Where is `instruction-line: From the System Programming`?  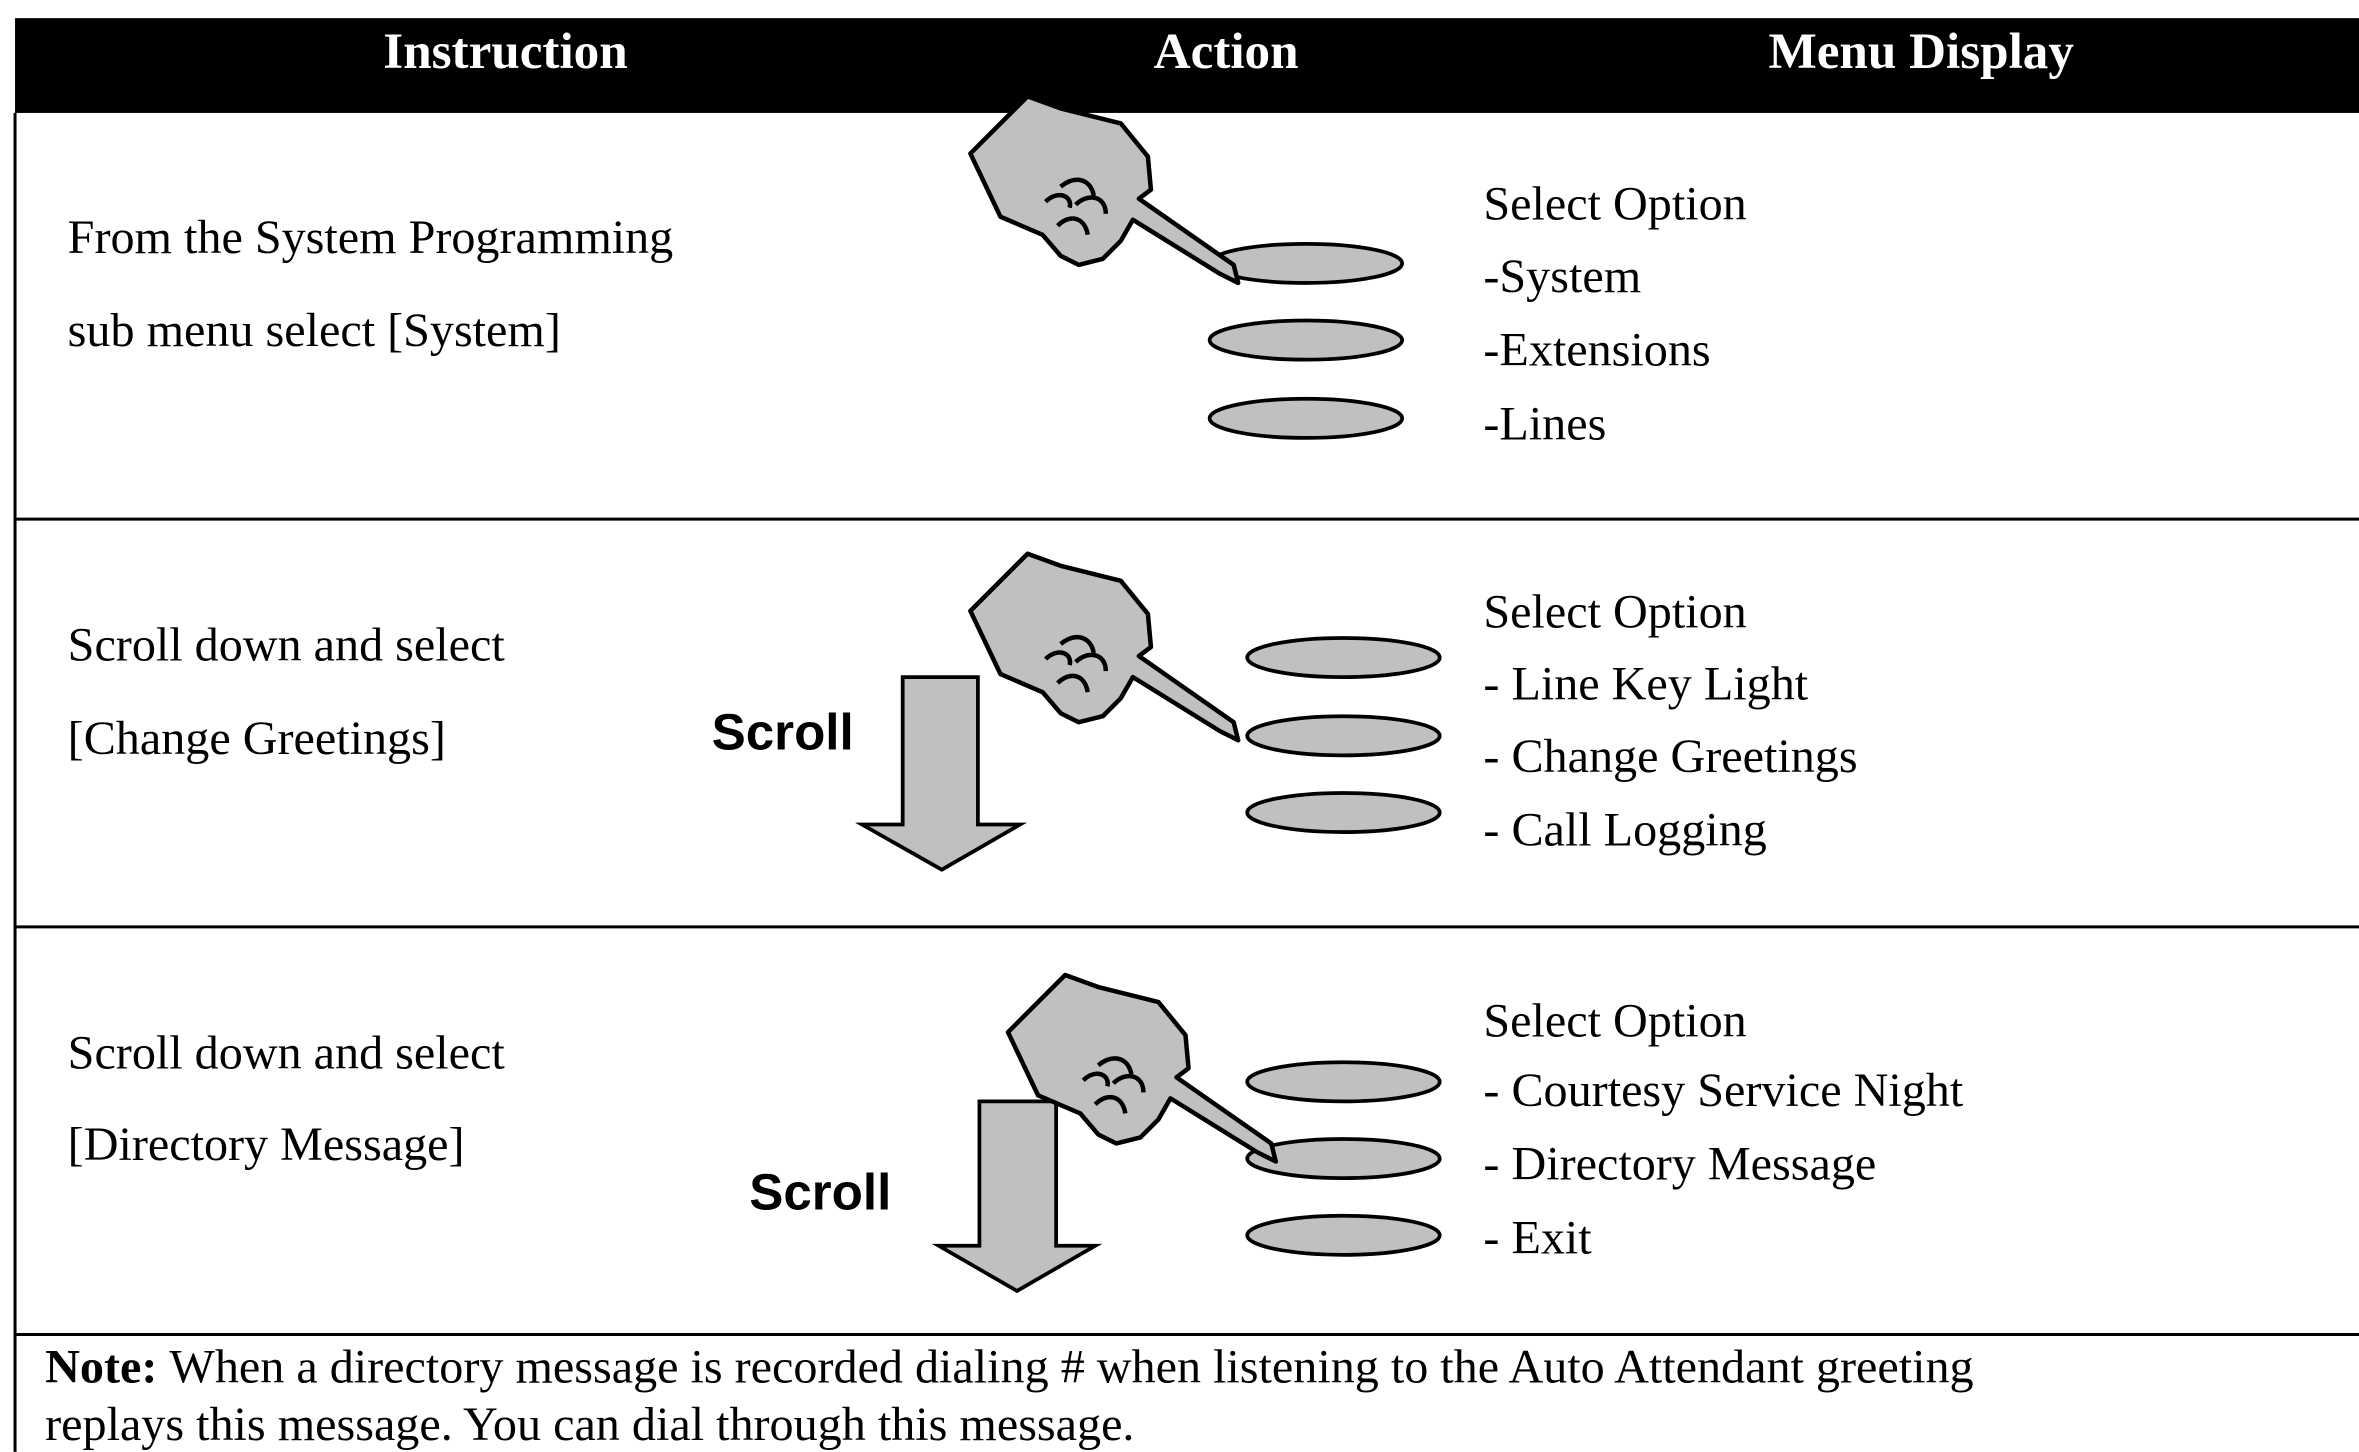 instruction-line: From the System Programming is located at coordinates (371, 237).